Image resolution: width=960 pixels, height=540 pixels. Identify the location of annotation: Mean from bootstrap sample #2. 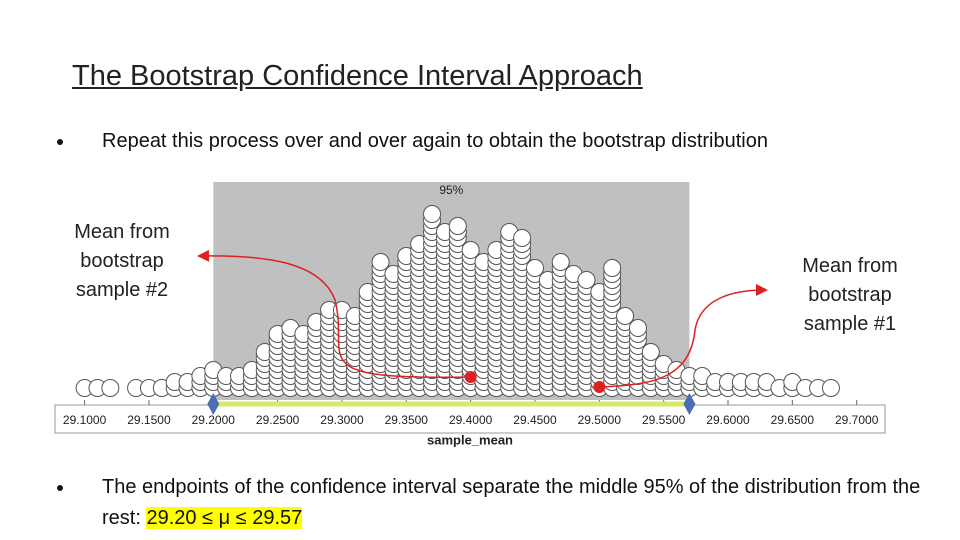
(122, 261).